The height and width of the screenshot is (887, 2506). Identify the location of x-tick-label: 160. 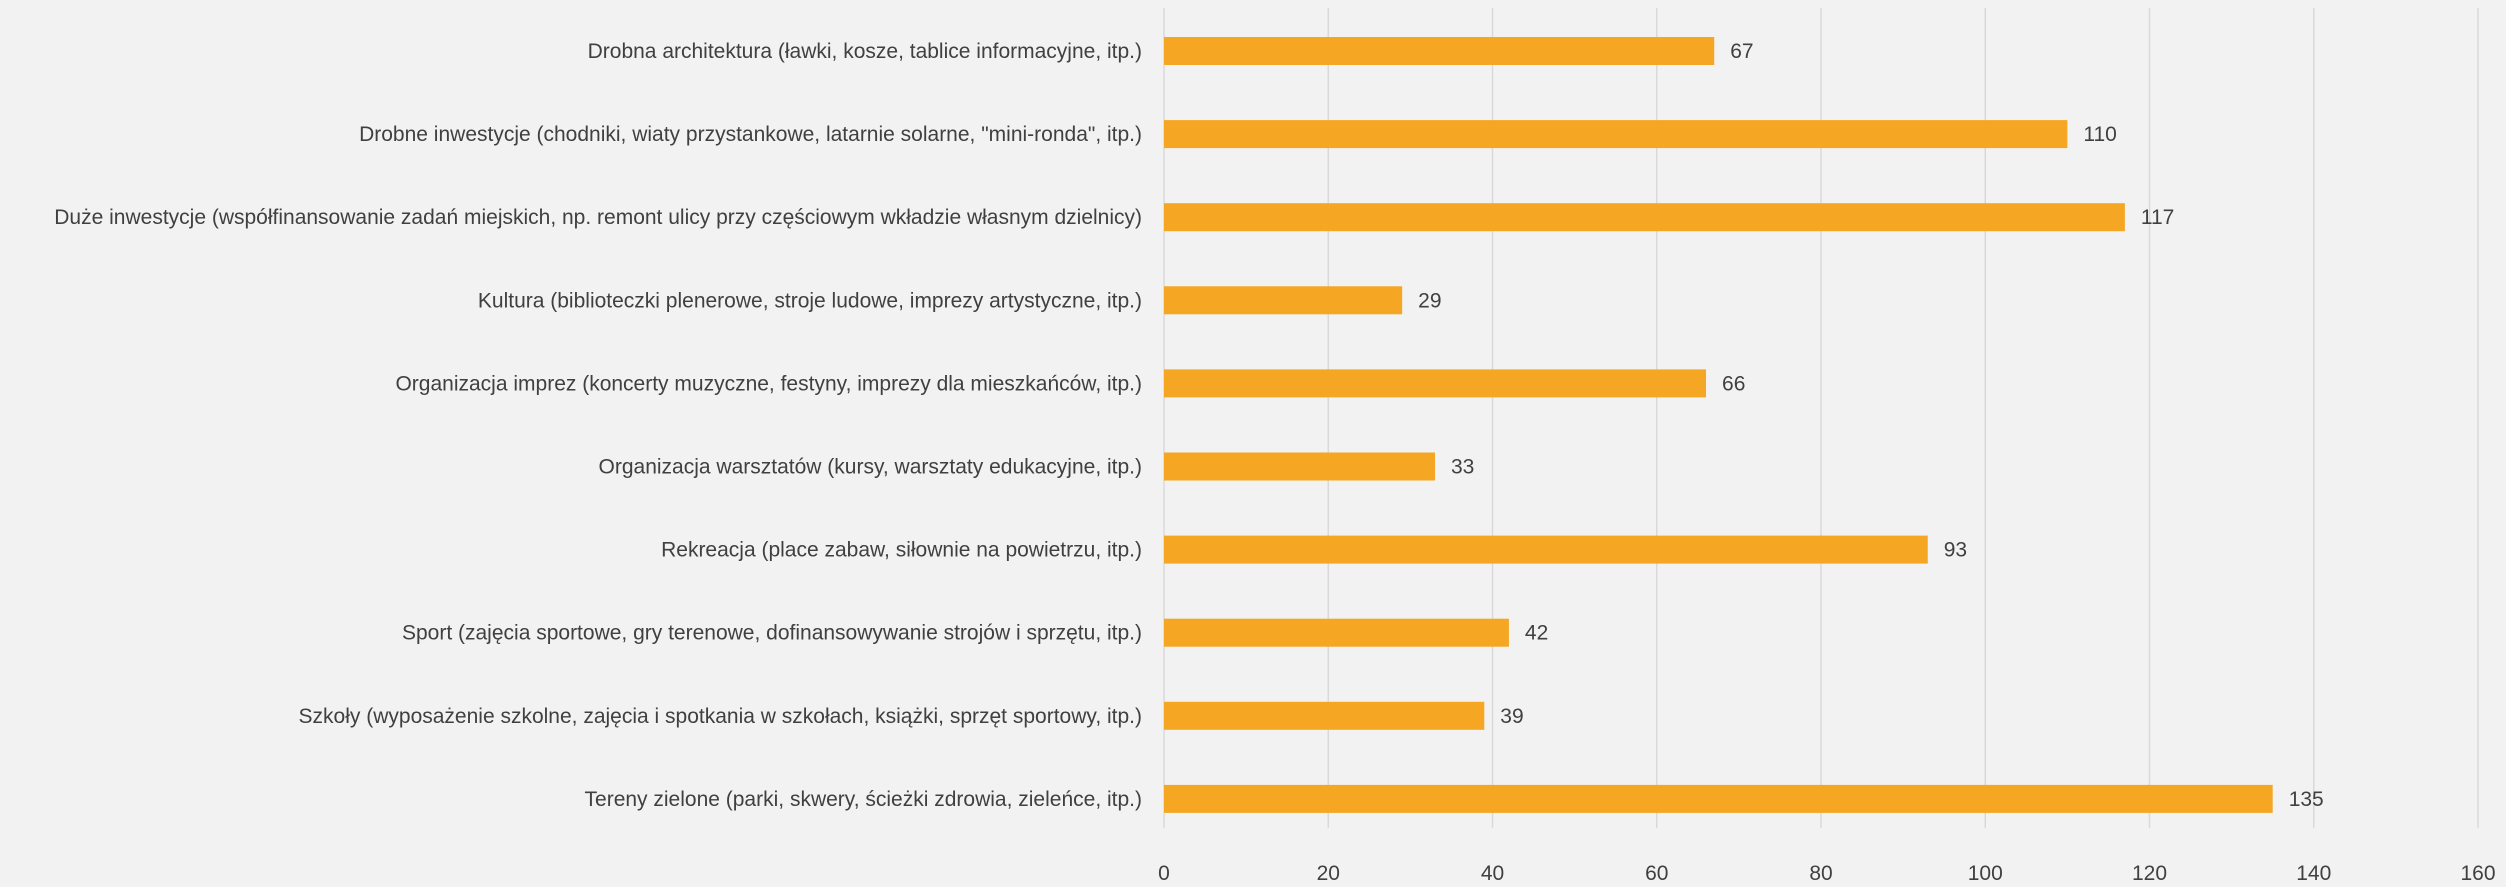
(2477, 872).